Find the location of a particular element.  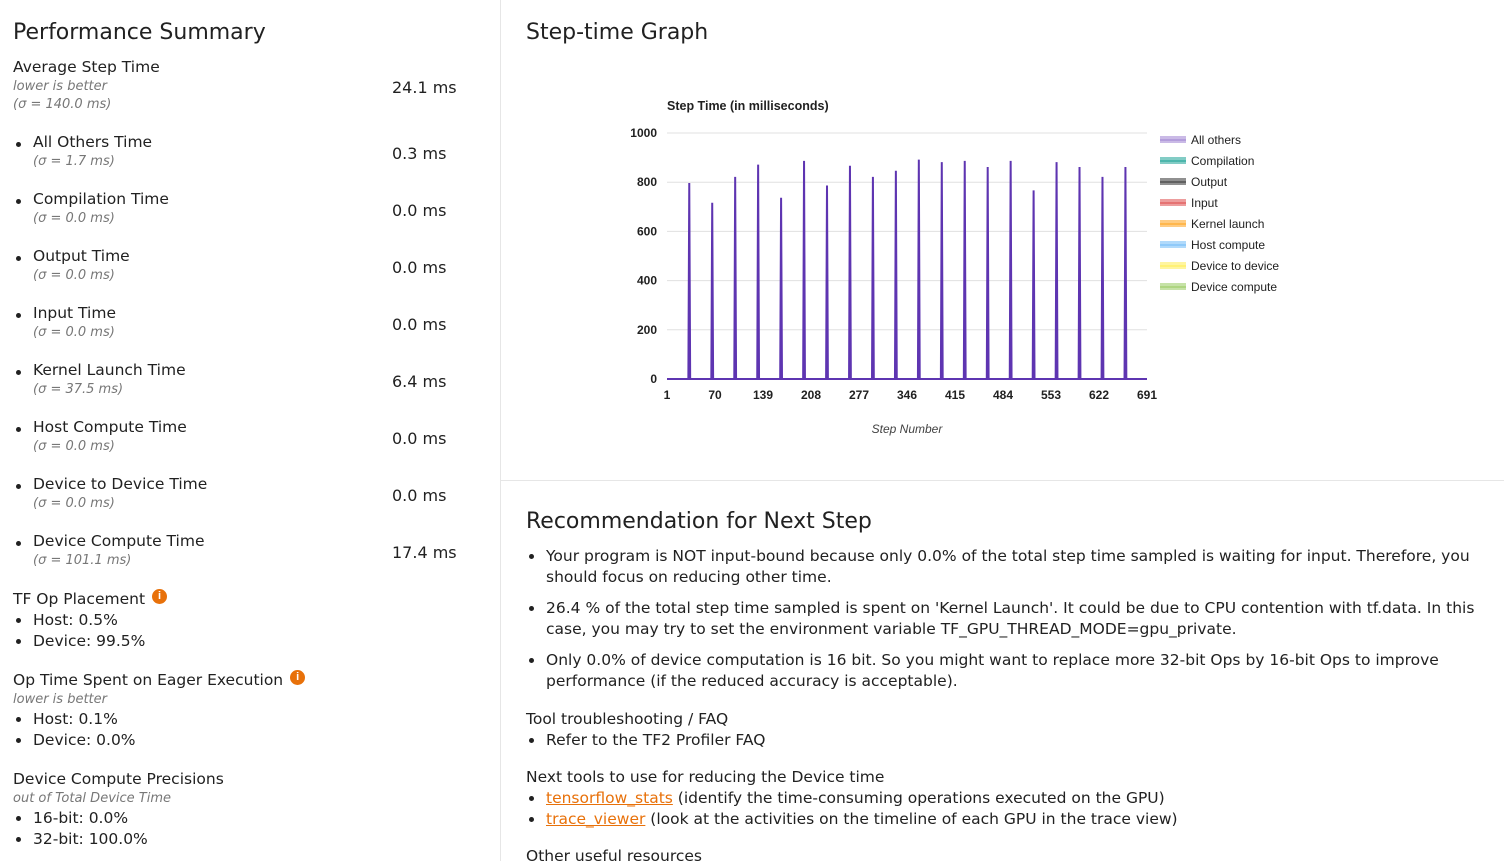

eager-device: Device: 0.0% is located at coordinates (253, 740).